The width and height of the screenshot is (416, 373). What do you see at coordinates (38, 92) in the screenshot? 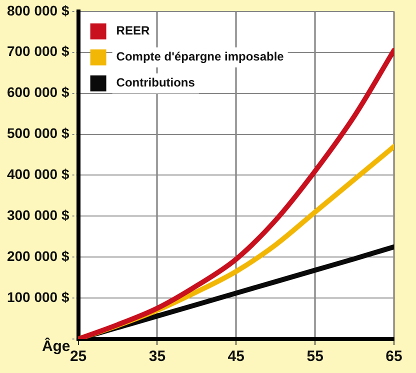
I see `y-tick-label: 600 000 $` at bounding box center [38, 92].